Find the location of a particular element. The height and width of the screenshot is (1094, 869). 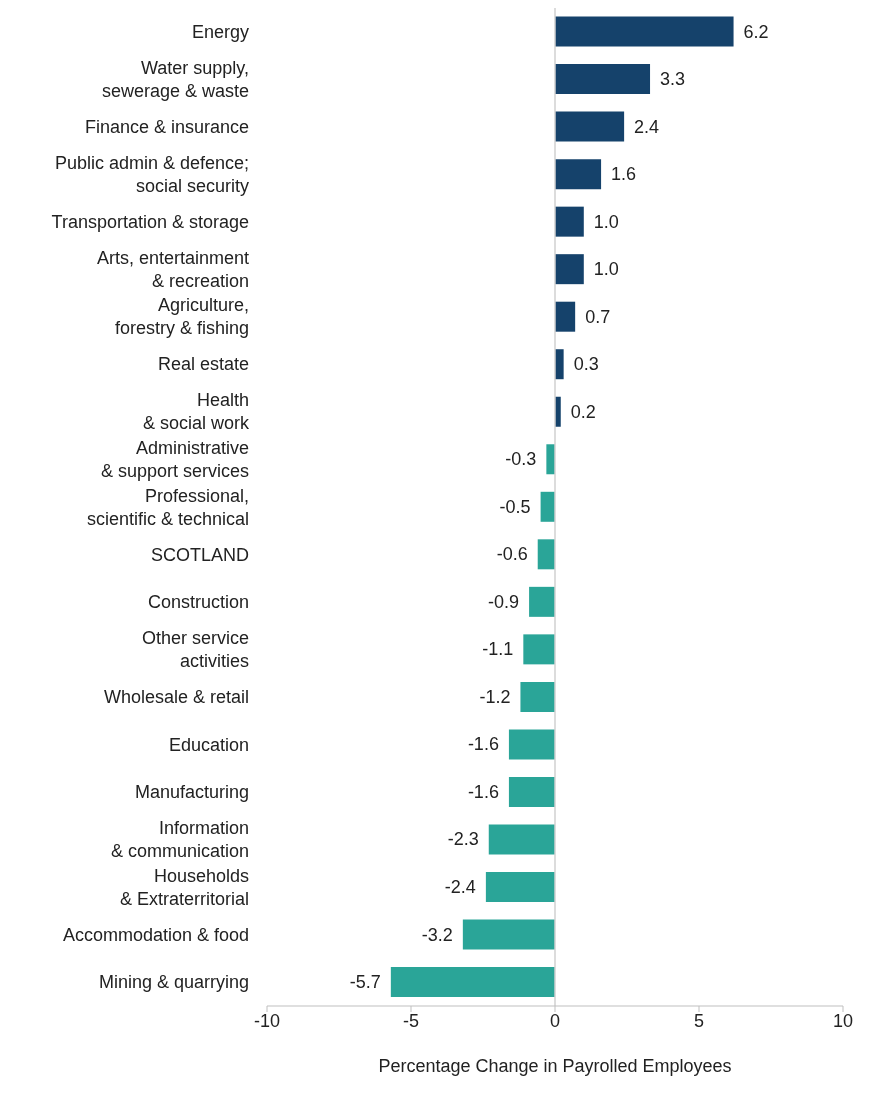

y-tick-label: Construction is located at coordinates (198, 602).